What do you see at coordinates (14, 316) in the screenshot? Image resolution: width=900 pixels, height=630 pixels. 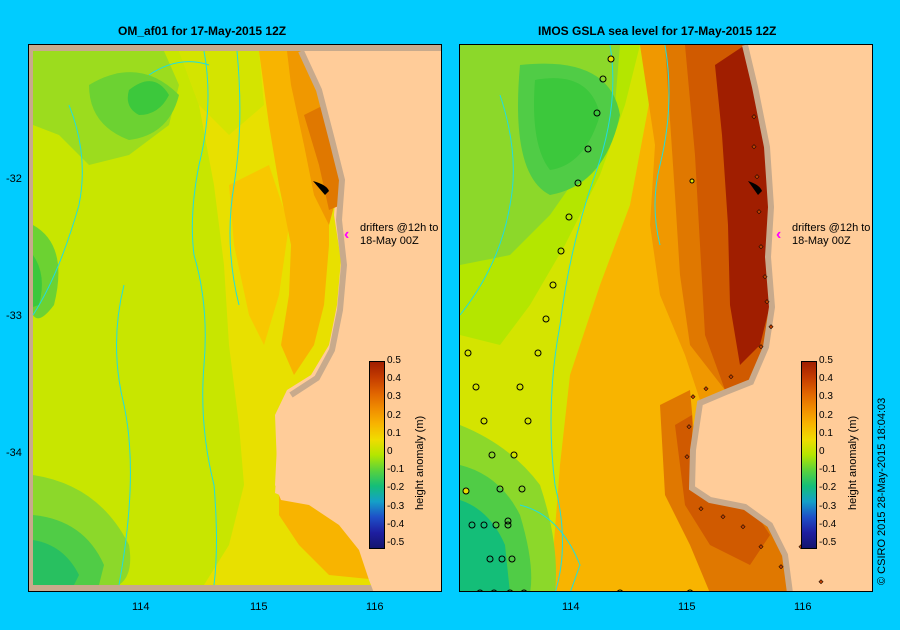 I see `lat-tick: -33` at bounding box center [14, 316].